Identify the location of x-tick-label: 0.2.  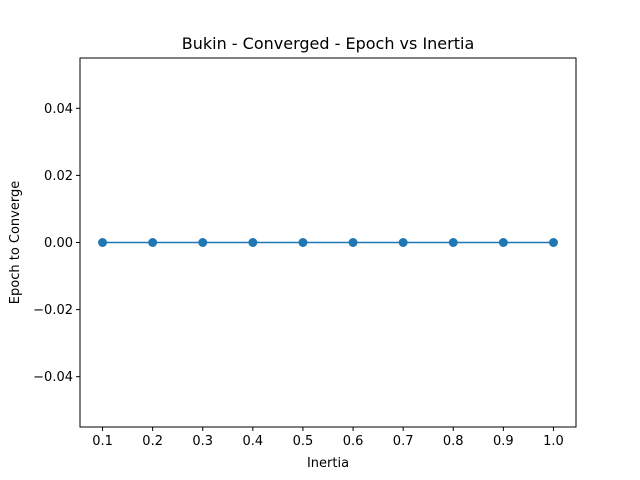
(152, 441).